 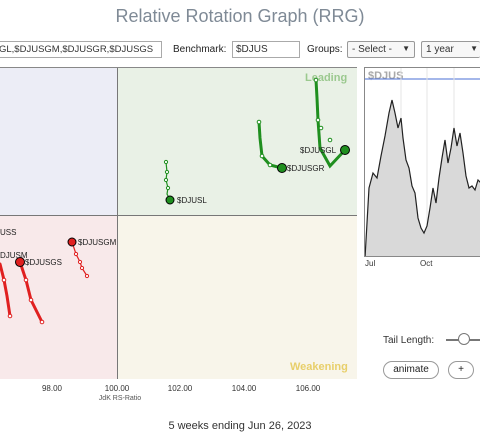 I want to click on center-horizontal-line, so click(x=178, y=215).